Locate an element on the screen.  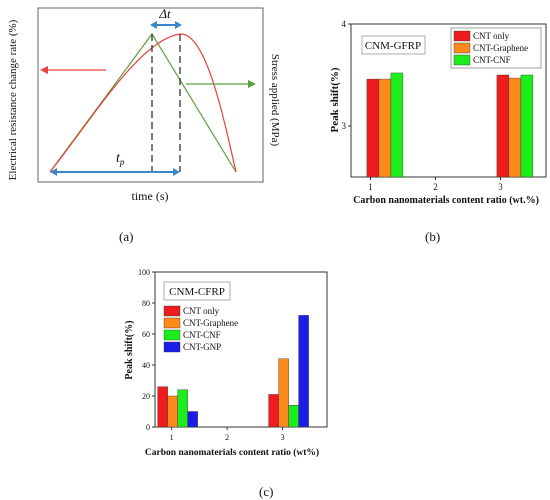
panel-a-ylabel-right: Stress applied (MPa) is located at coordinates (275, 100).